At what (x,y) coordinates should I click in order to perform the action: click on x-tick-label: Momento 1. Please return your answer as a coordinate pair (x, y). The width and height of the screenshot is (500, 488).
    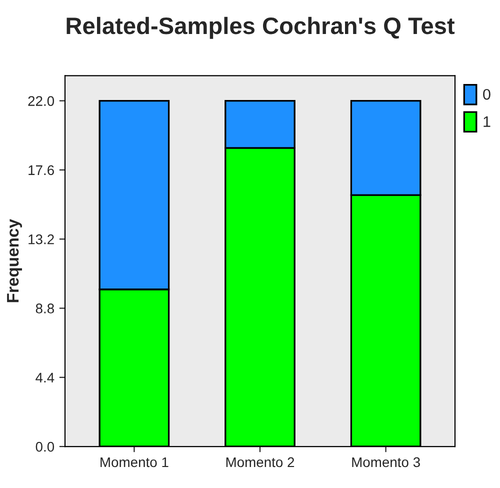
    Looking at the image, I should click on (134, 462).